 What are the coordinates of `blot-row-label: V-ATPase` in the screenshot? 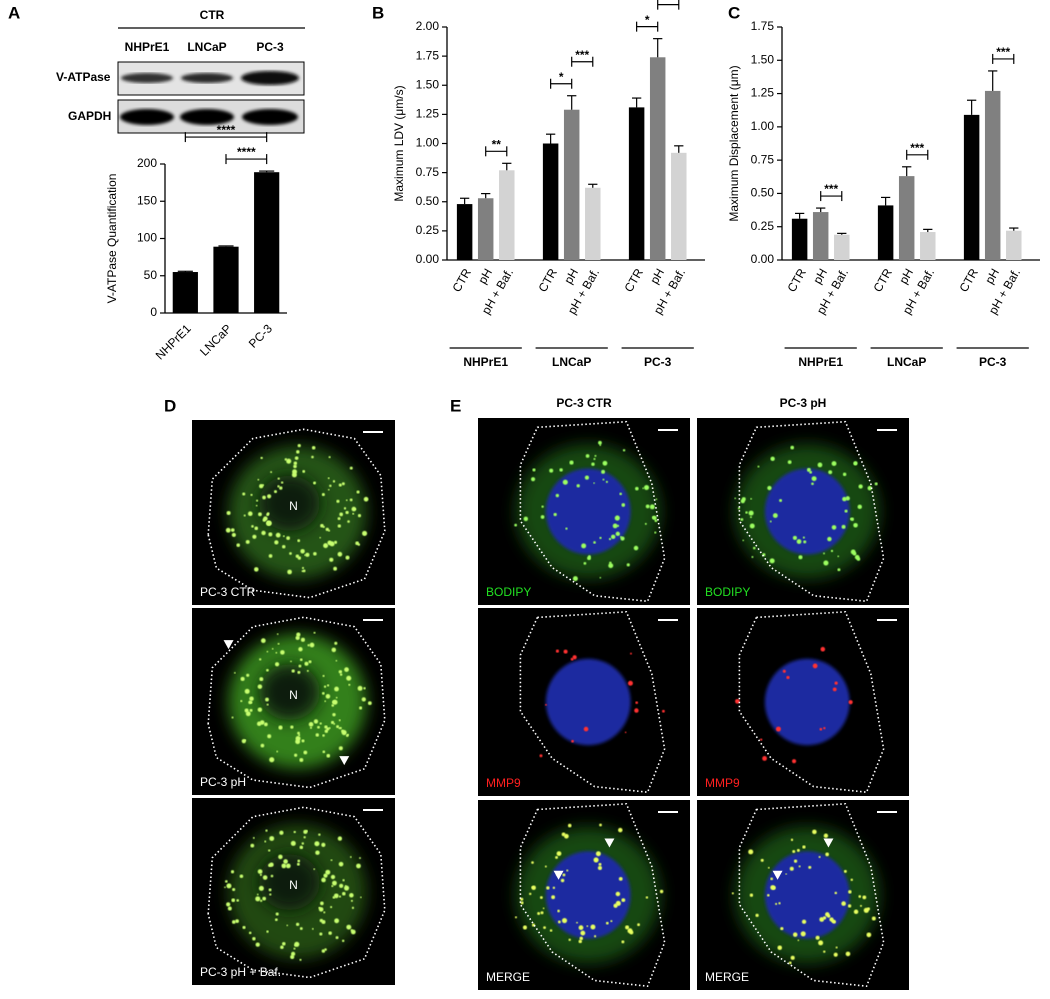 It's located at (83, 77).